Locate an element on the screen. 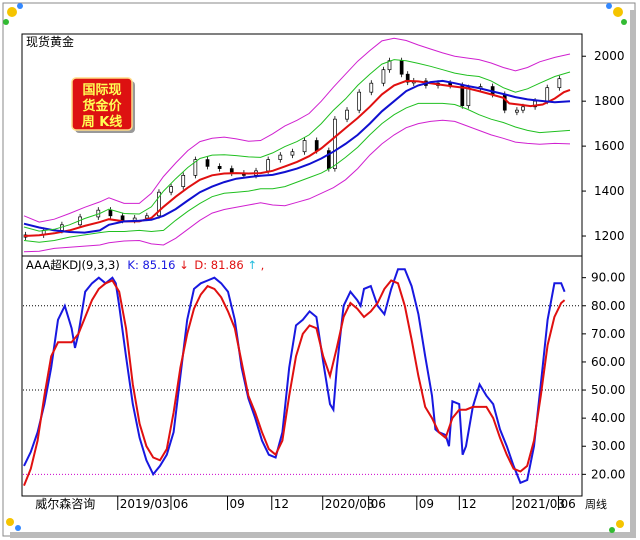 This screenshot has width=640, height=540. lower-ytick-label: 30.00 is located at coordinates (608, 446).